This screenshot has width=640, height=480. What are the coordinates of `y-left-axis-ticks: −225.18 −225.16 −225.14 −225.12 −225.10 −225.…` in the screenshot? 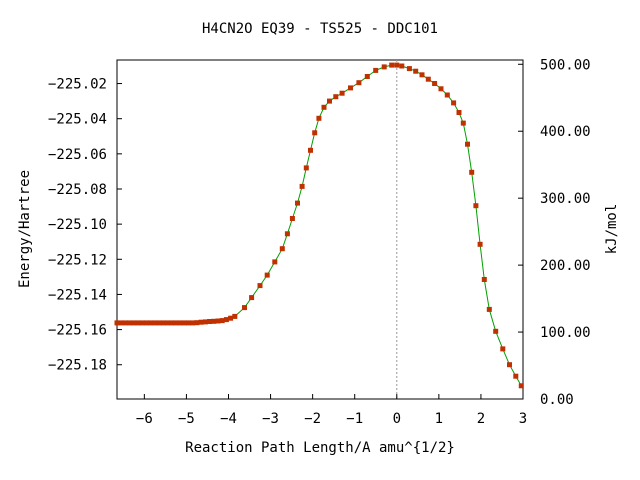 It's located at (85, 225).